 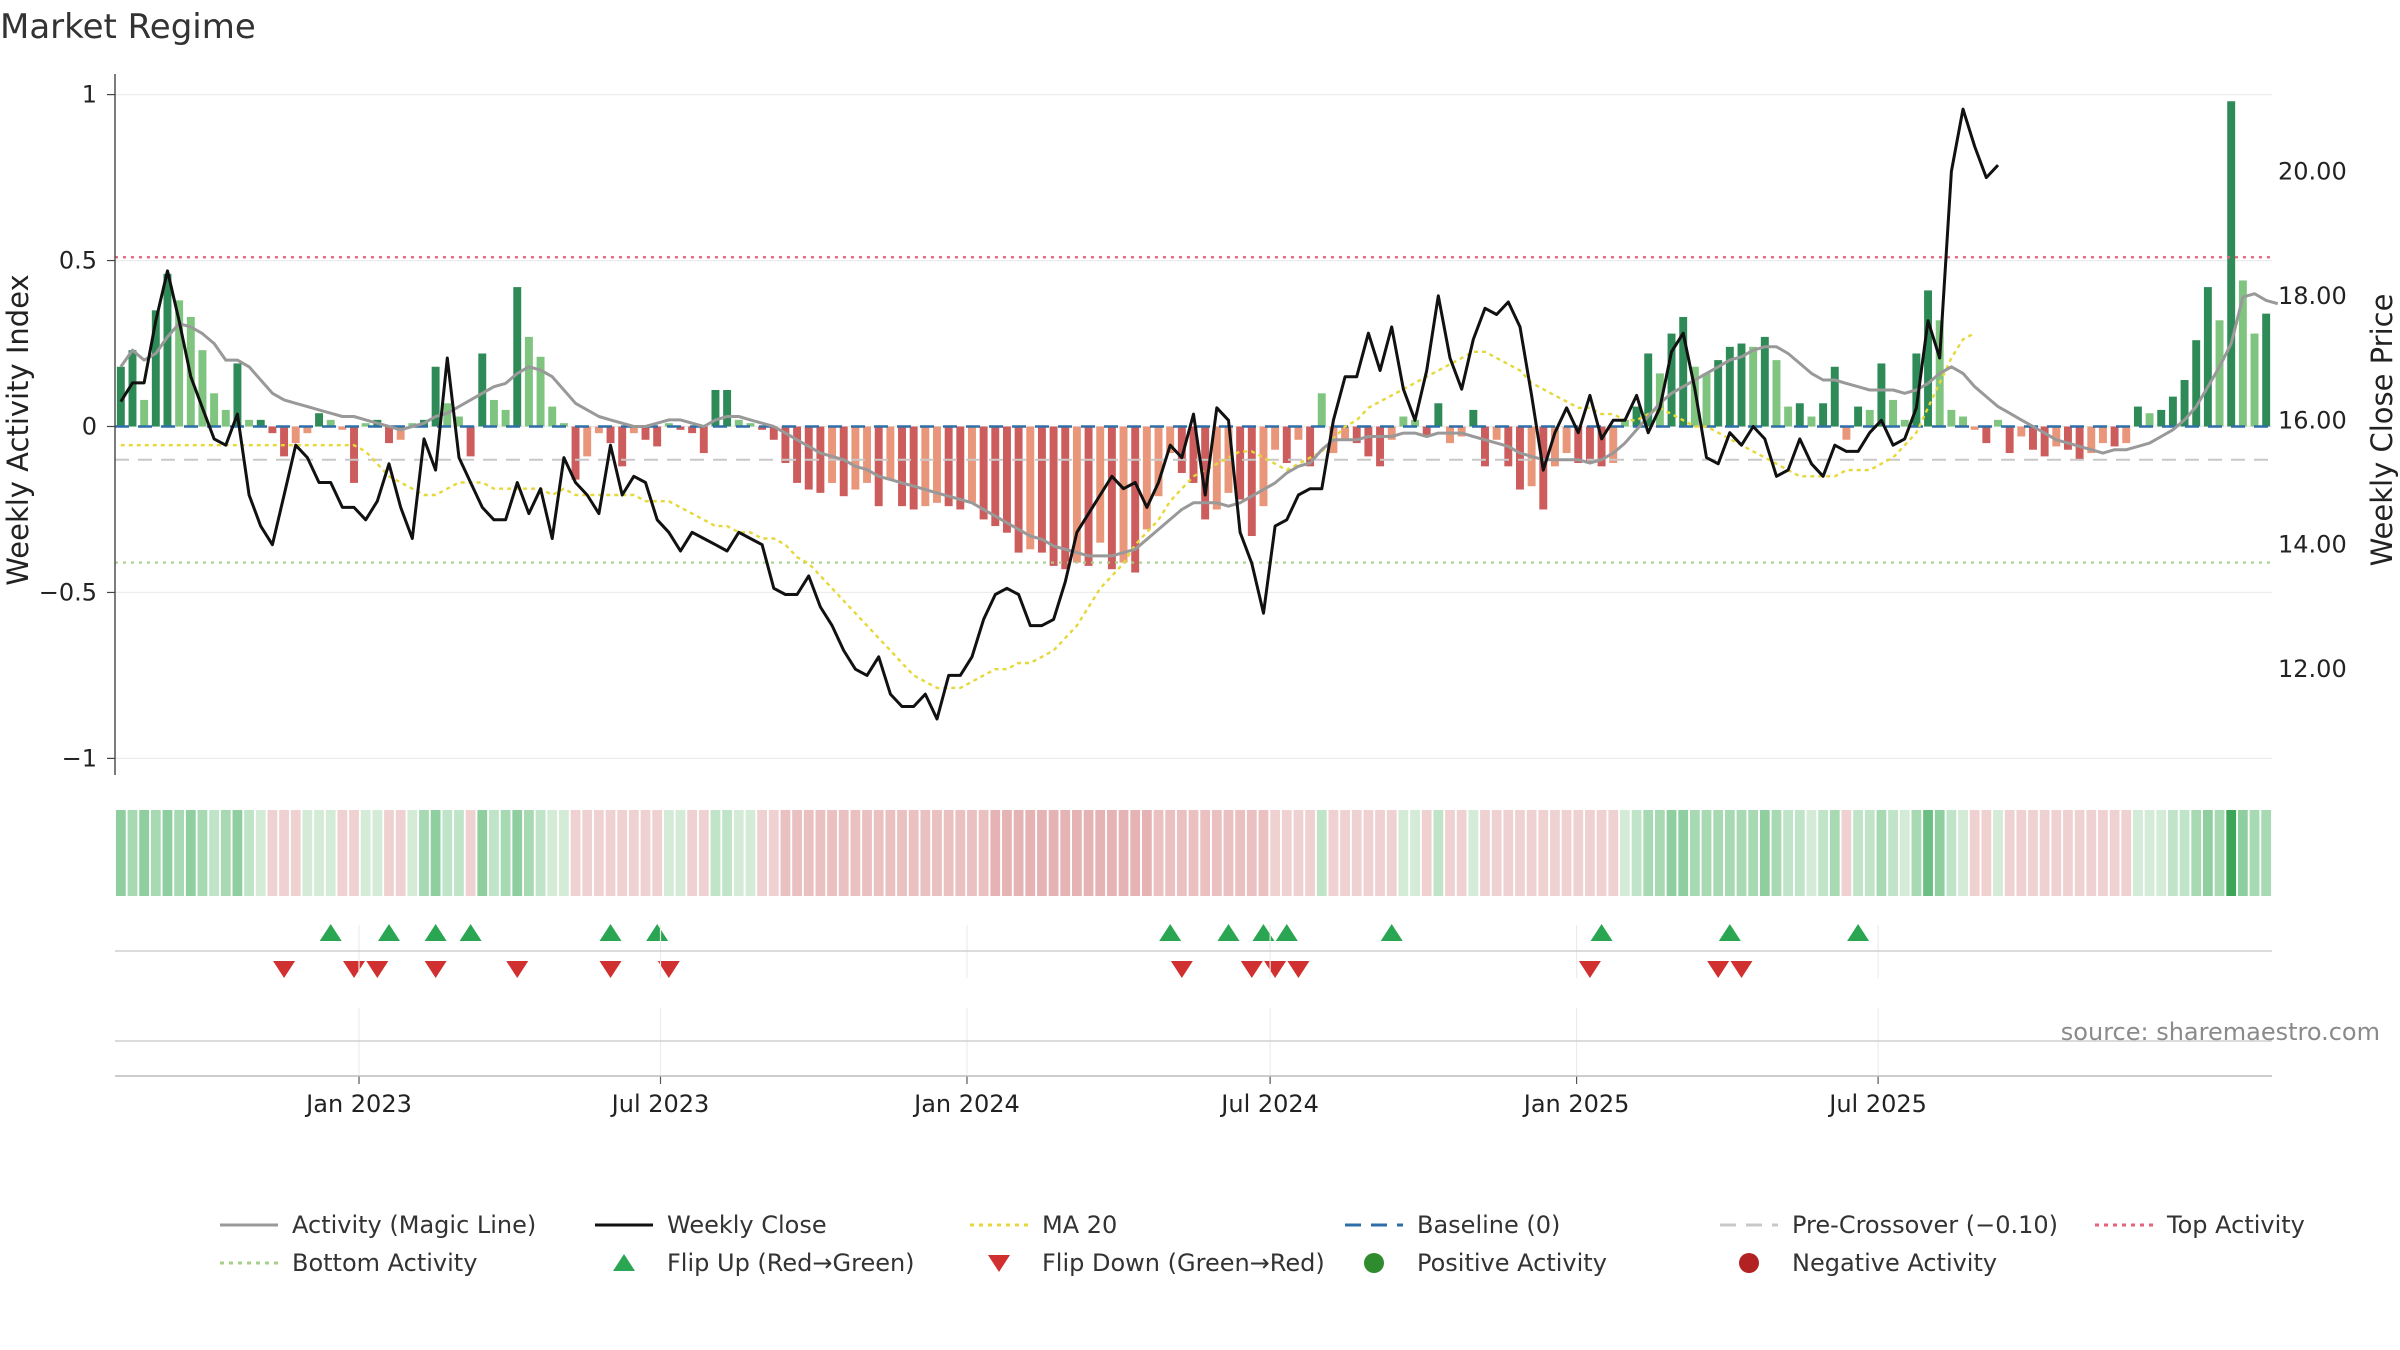 What do you see at coordinates (18, 429) in the screenshot?
I see `left-axis-label: Weekly Activity Index` at bounding box center [18, 429].